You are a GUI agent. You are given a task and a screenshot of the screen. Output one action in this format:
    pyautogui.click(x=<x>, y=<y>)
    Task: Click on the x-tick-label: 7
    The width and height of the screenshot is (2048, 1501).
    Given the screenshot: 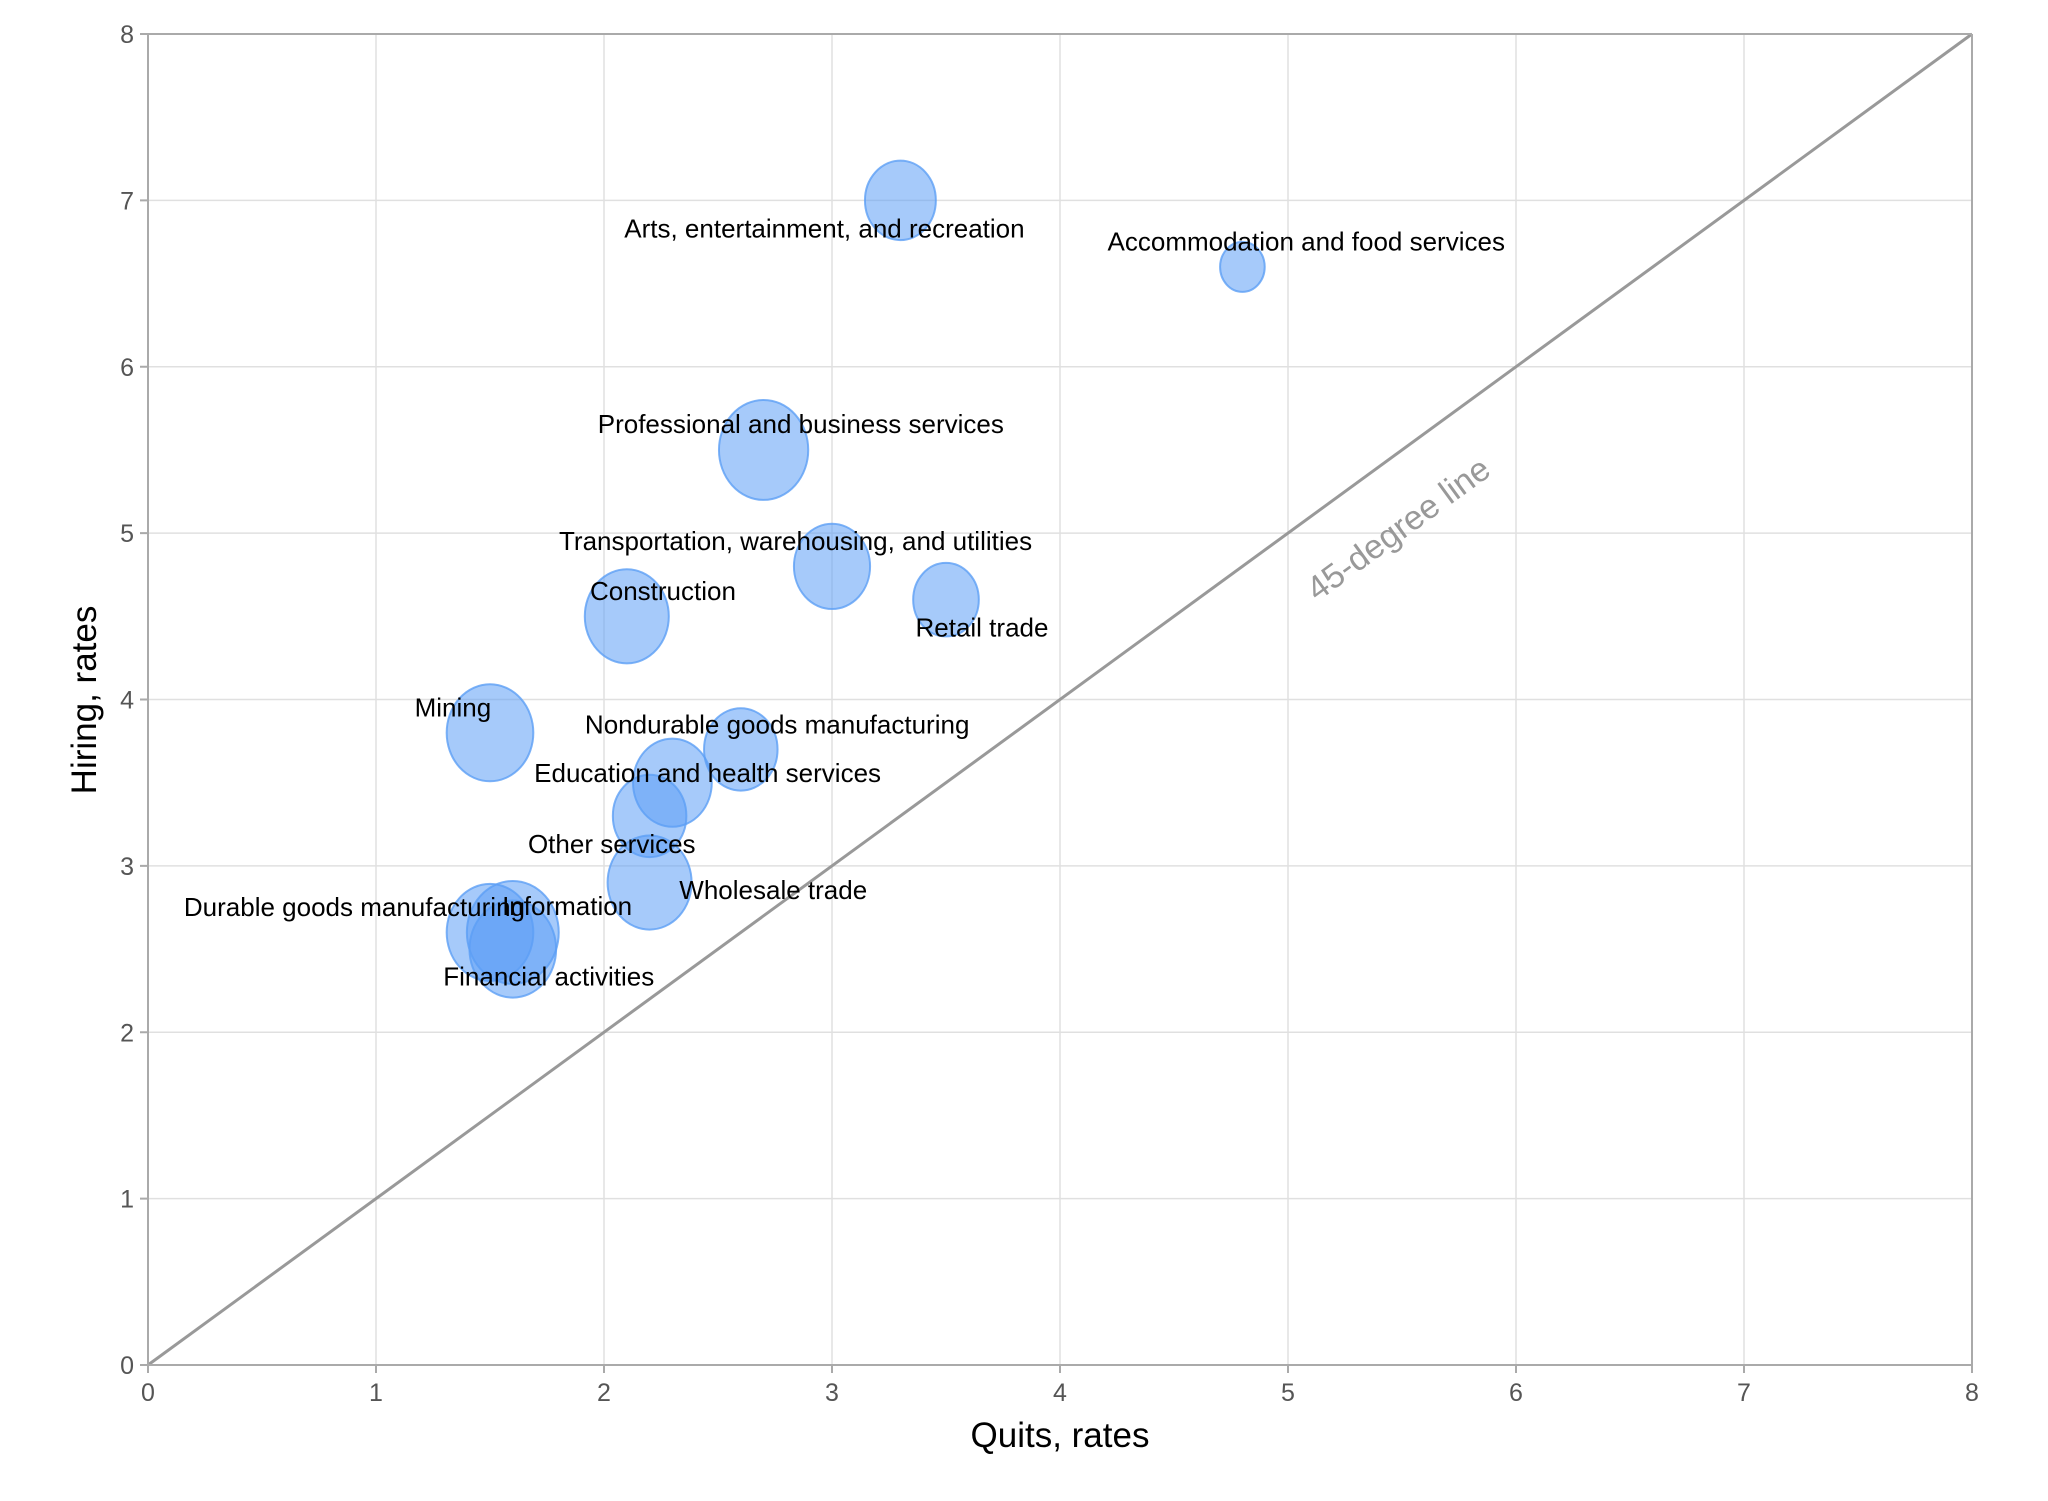 What is the action you would take?
    pyautogui.click(x=1744, y=1393)
    